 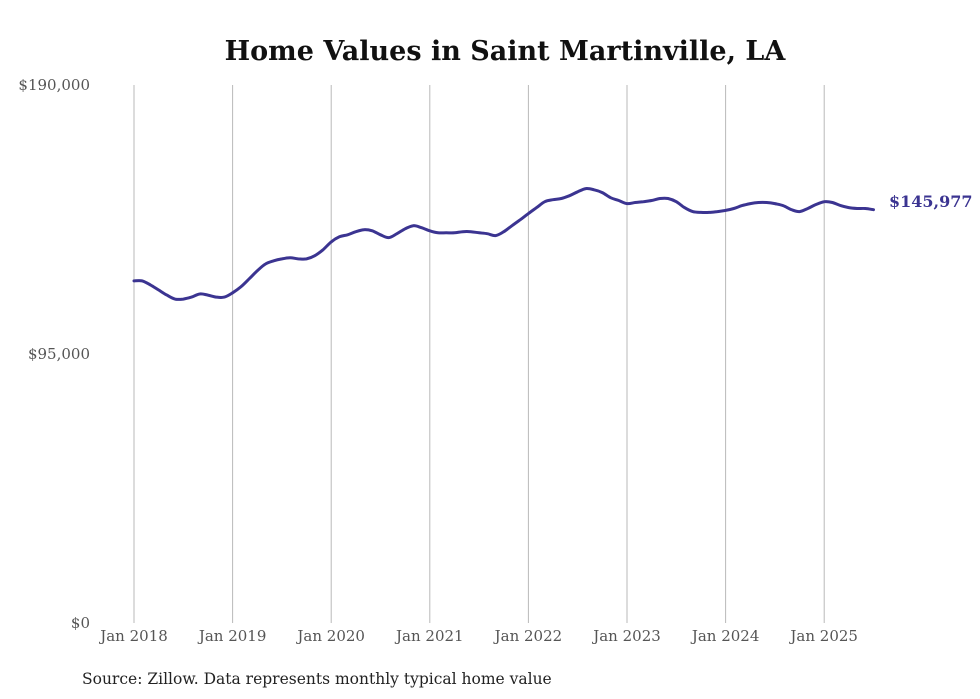 I want to click on series-layer, so click(x=503, y=244).